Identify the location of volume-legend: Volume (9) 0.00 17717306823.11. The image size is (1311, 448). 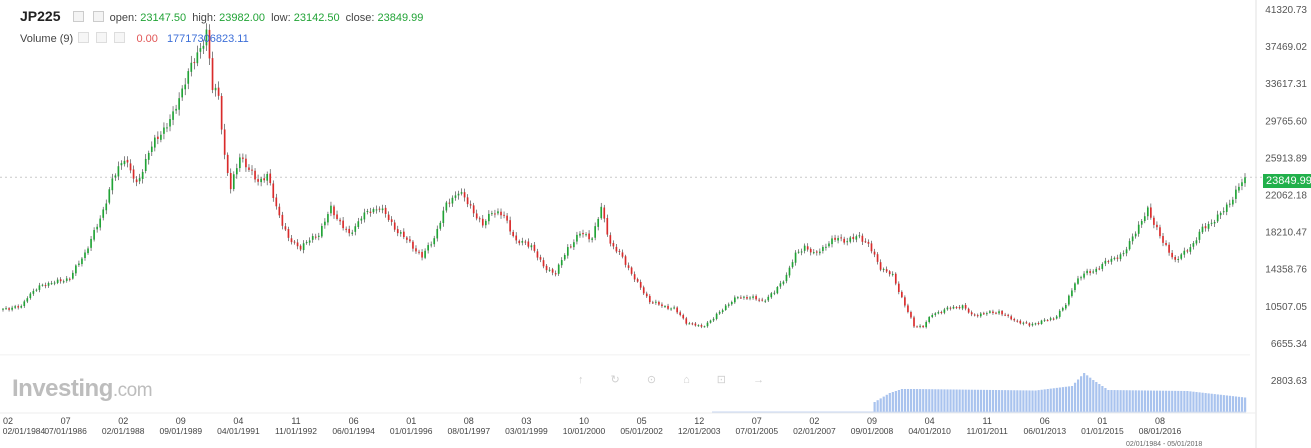
(134, 38).